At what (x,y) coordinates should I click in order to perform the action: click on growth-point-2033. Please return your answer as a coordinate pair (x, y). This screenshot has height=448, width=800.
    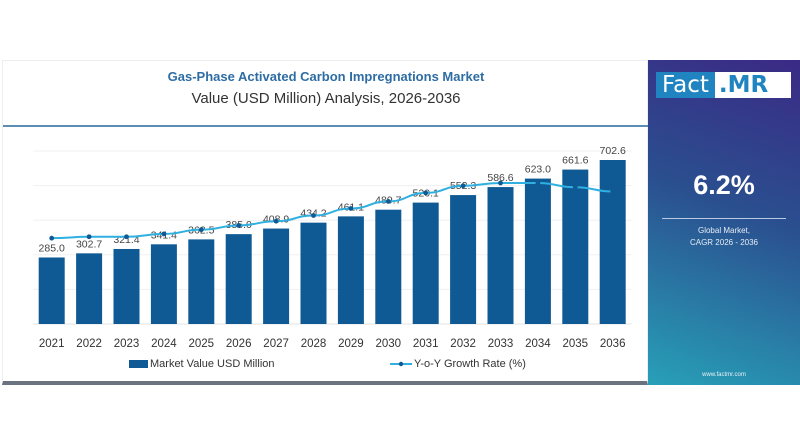
    Looking at the image, I should click on (500, 183).